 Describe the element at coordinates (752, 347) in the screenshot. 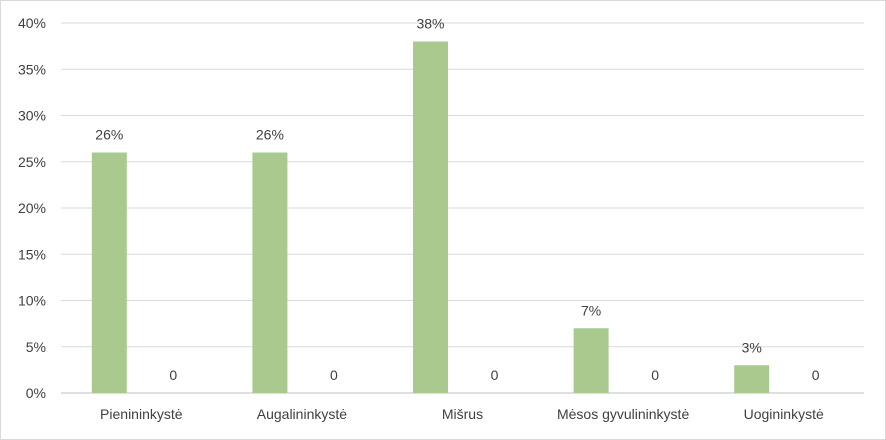

I see `data-label: 3%` at that location.